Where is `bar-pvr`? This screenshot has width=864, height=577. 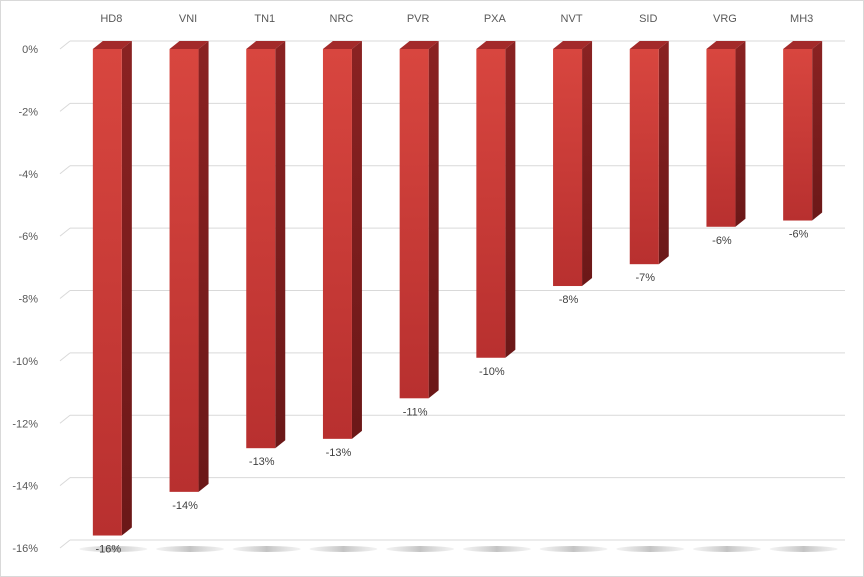 bar-pvr is located at coordinates (419, 220).